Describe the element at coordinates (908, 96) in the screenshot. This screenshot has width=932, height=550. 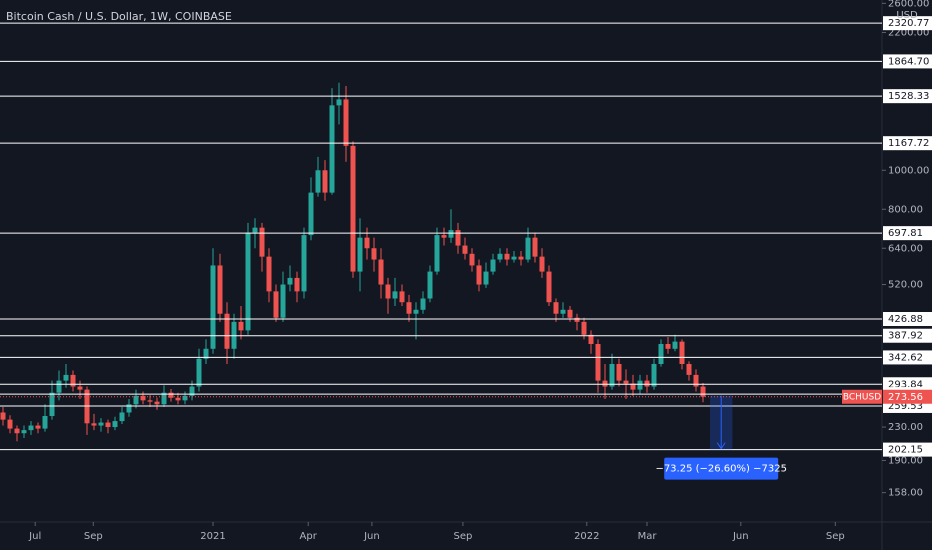
I see `level-label: 1528.33` at that location.